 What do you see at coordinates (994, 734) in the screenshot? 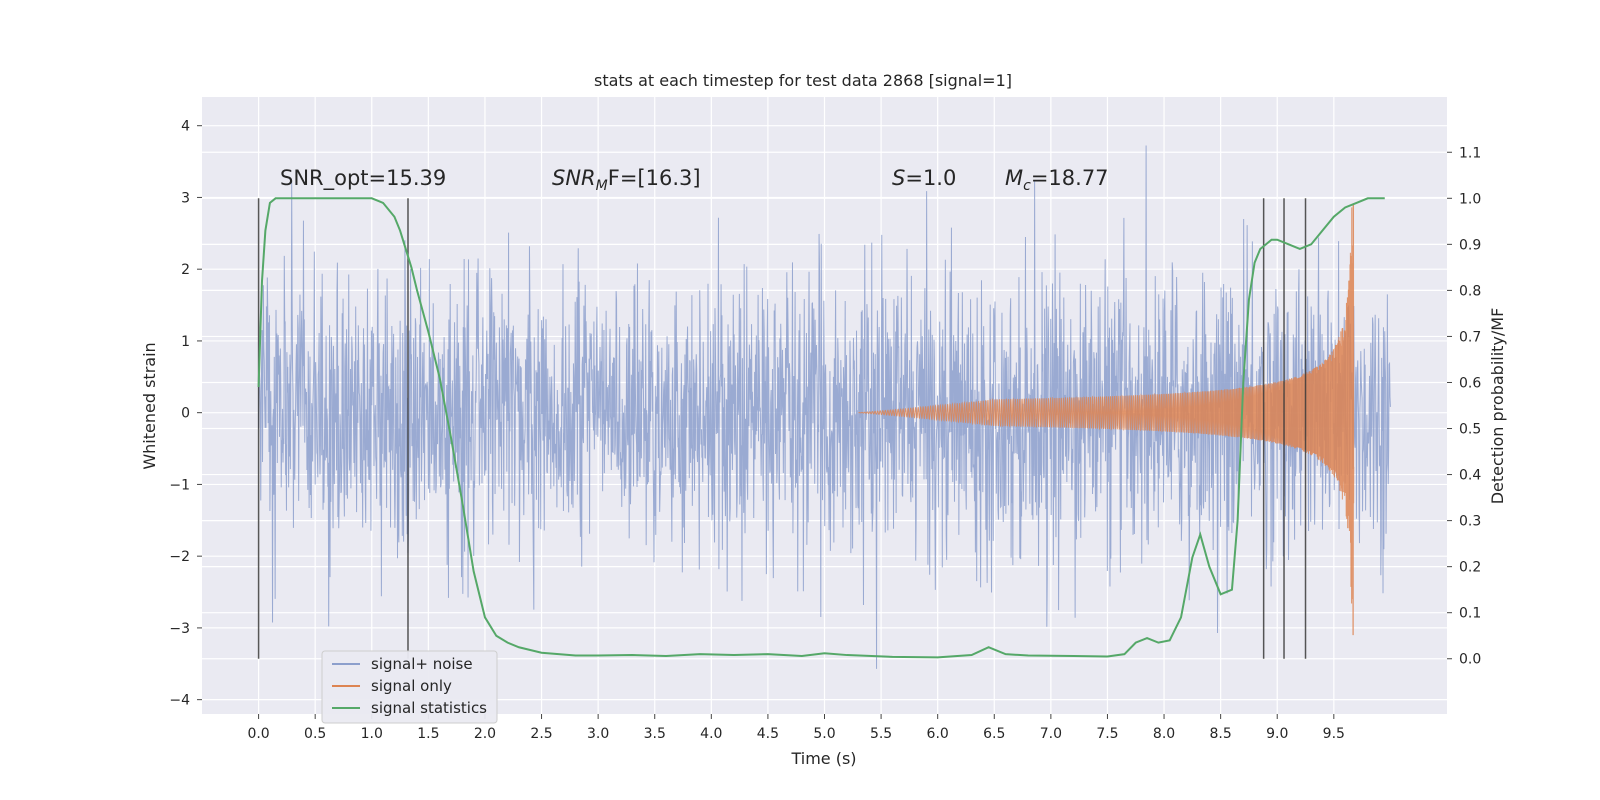
I see `x-tick-label: 6.5` at bounding box center [994, 734].